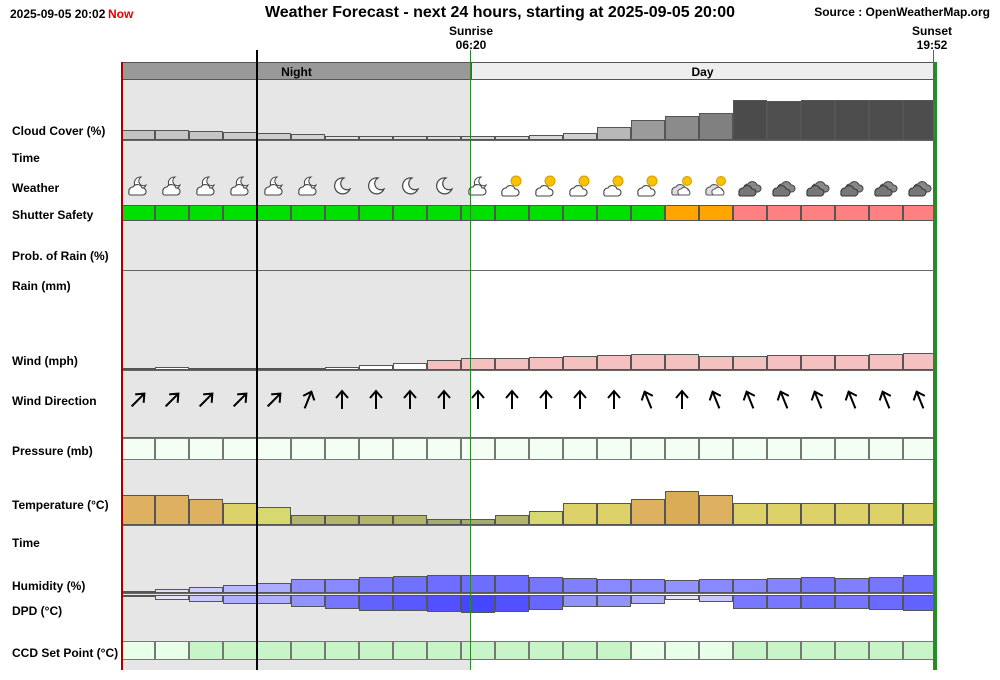 This screenshot has width=1000, height=680. Describe the element at coordinates (122, 366) in the screenshot. I see `now-line` at that location.